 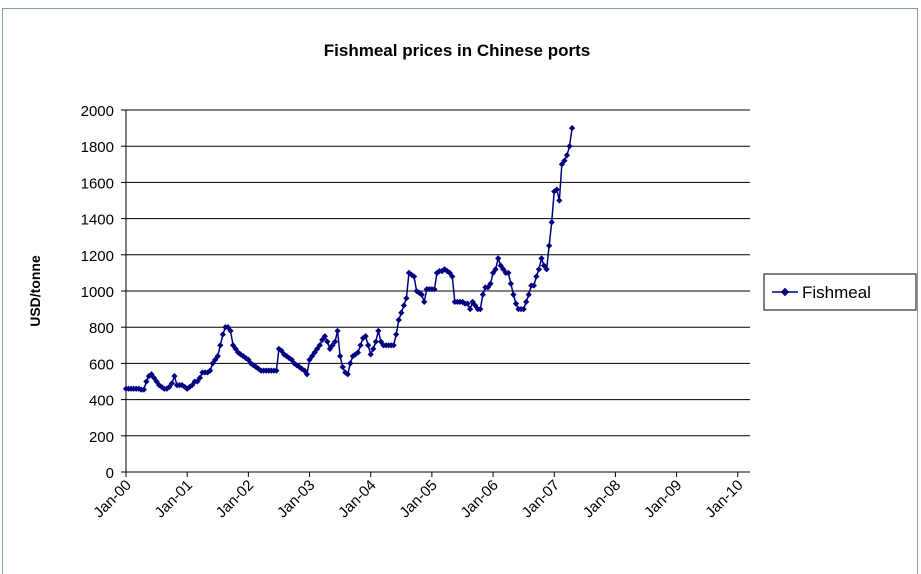 What do you see at coordinates (101, 364) in the screenshot?
I see `y-tick-label: 600` at bounding box center [101, 364].